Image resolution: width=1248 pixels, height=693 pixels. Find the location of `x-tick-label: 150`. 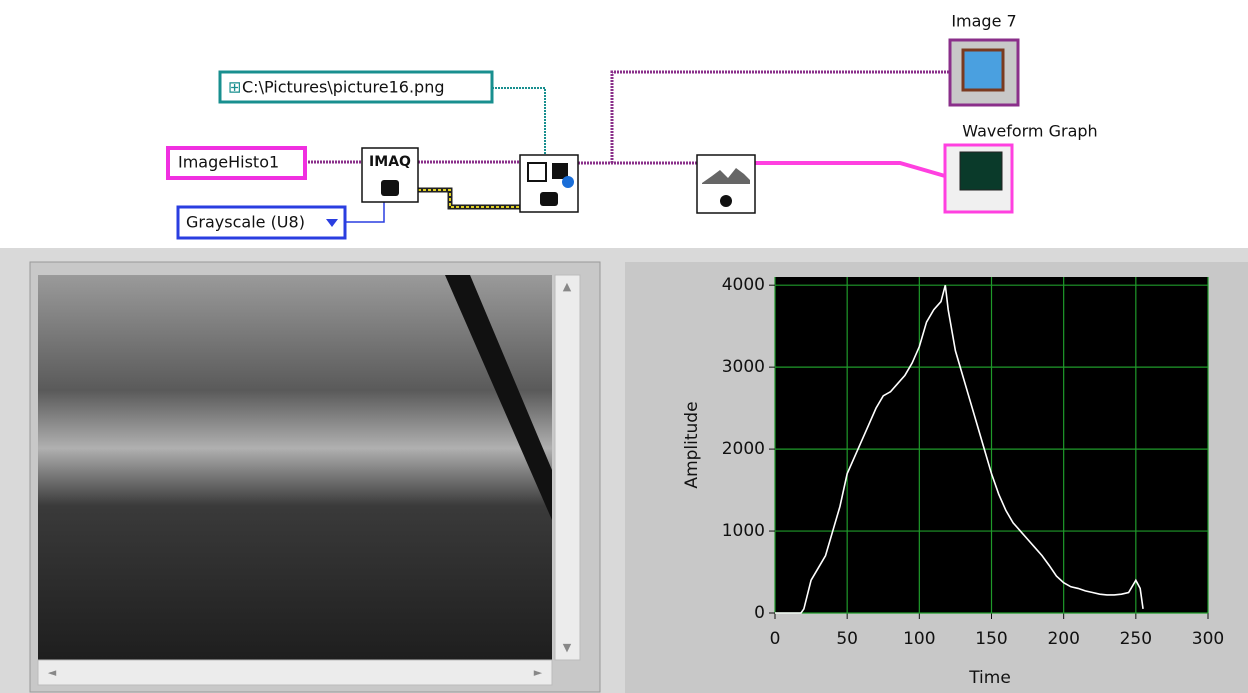

x-tick-label: 150 is located at coordinates (991, 639).